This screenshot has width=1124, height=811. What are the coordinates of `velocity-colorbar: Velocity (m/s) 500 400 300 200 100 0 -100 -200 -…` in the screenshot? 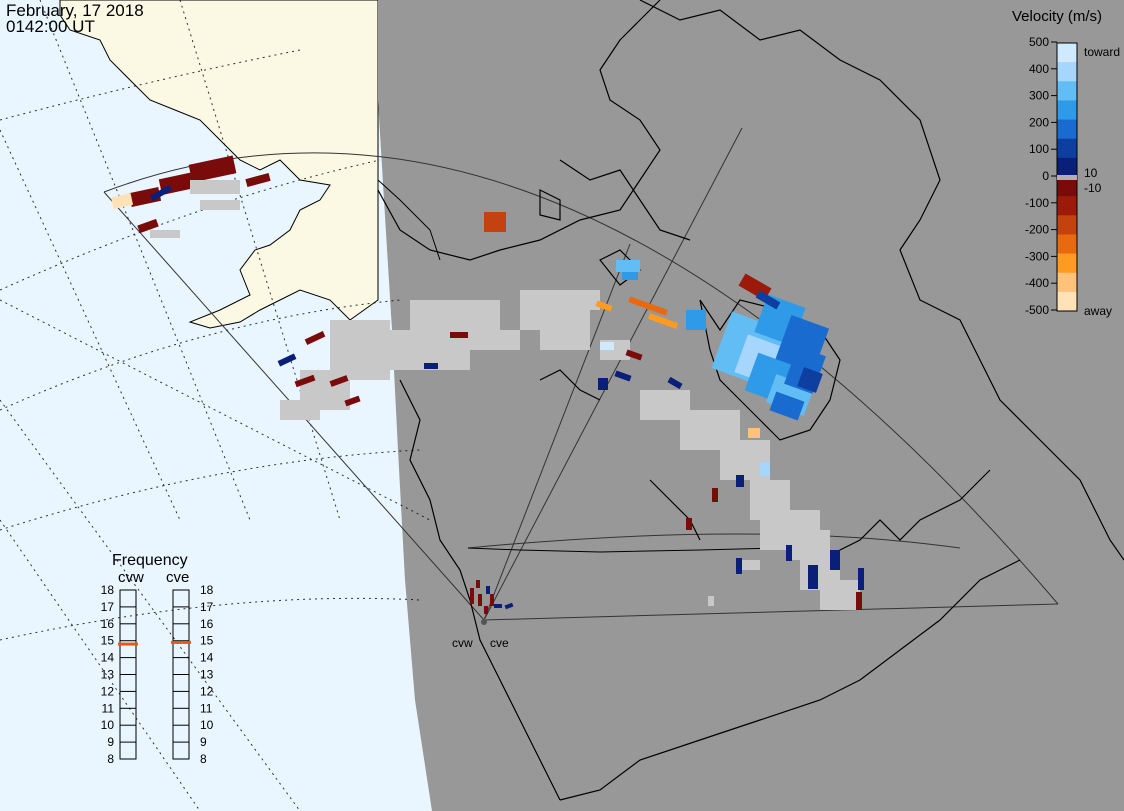 It's located at (1066, 163).